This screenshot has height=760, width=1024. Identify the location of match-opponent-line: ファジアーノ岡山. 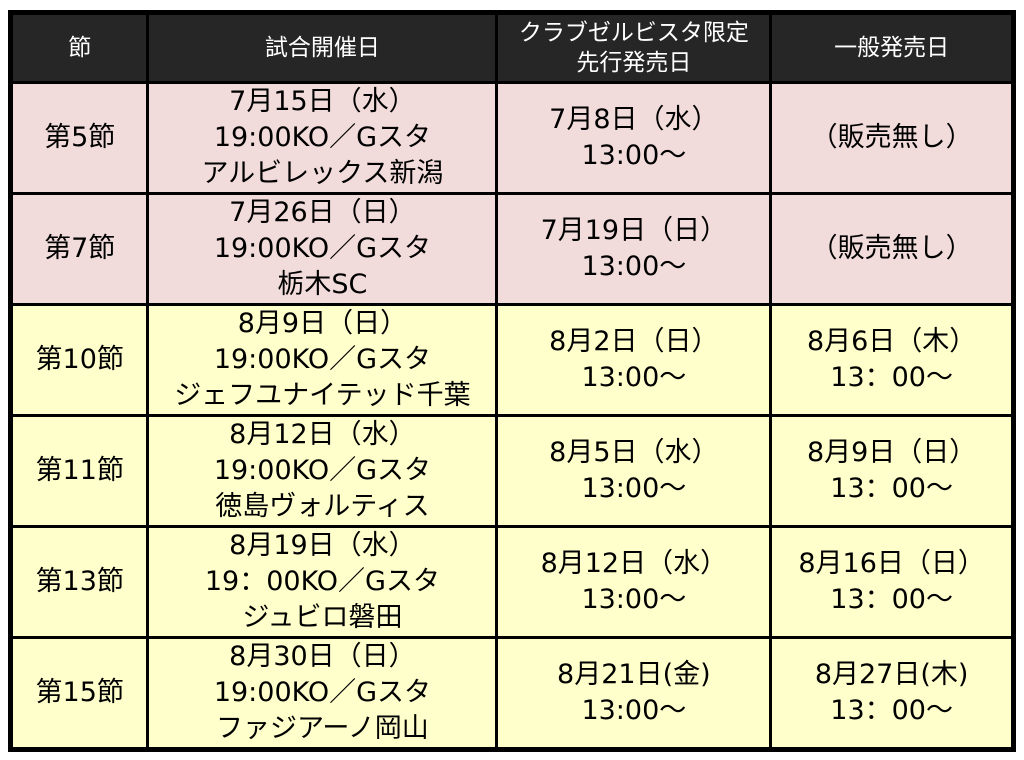
(322, 728).